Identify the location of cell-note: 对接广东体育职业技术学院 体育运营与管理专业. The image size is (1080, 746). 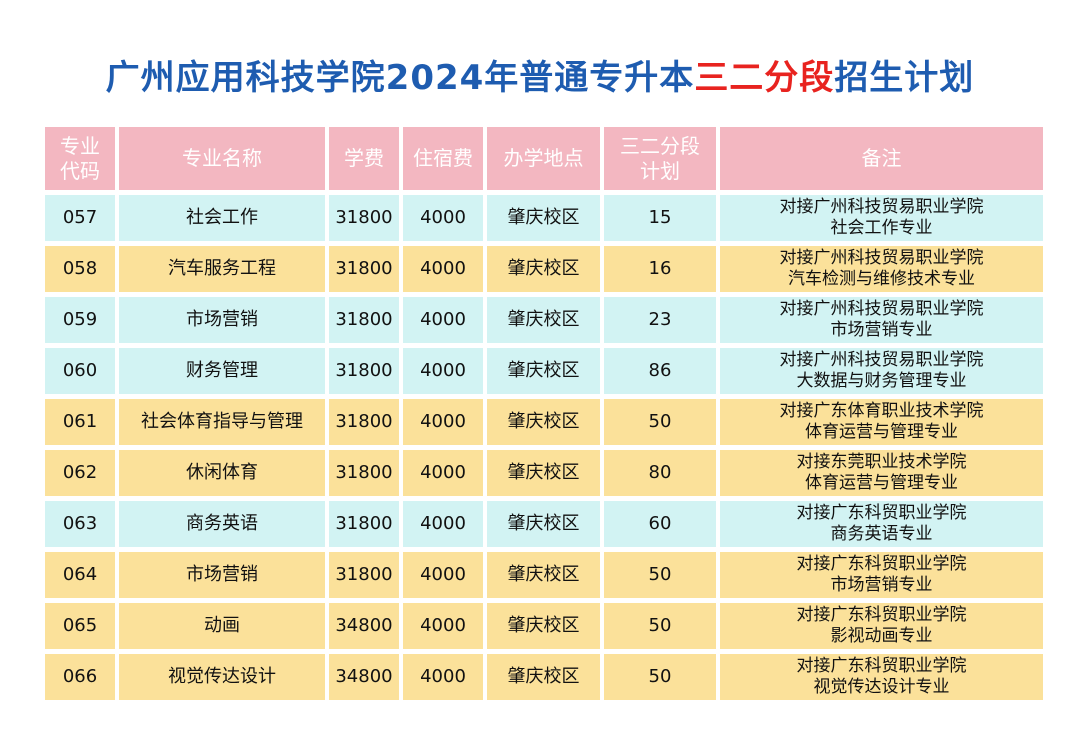
(881, 422).